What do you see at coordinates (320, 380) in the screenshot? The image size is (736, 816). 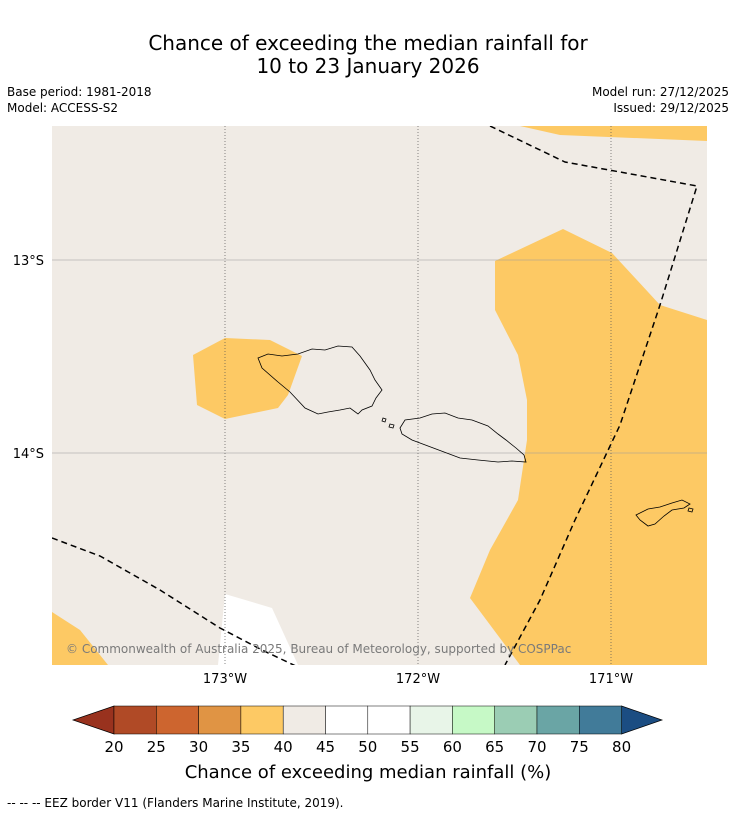 I see `savaii-island` at bounding box center [320, 380].